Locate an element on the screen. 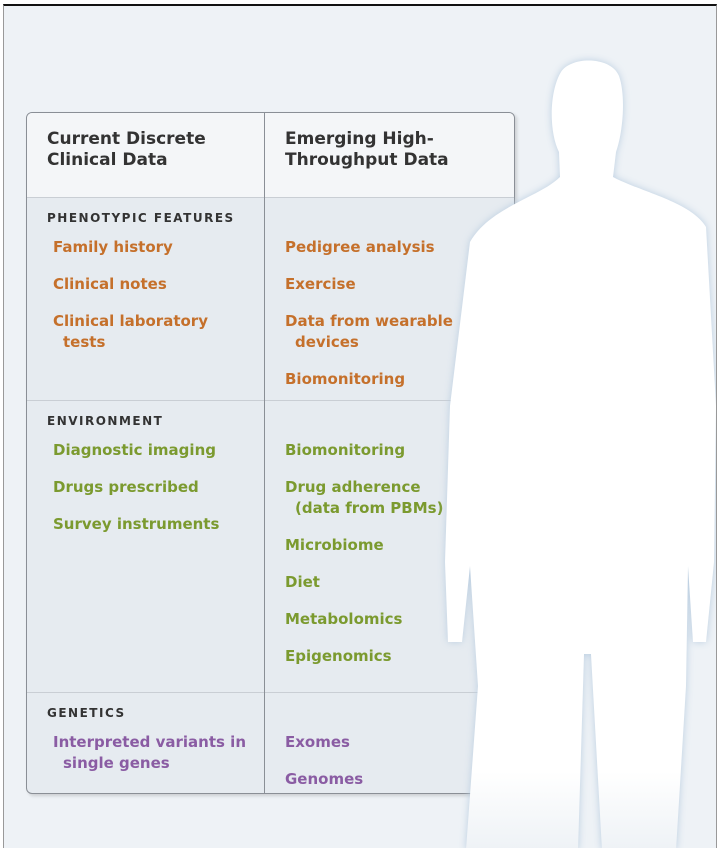 The height and width of the screenshot is (848, 722). current-item: Clinical laboratory tests is located at coordinates (130, 331).